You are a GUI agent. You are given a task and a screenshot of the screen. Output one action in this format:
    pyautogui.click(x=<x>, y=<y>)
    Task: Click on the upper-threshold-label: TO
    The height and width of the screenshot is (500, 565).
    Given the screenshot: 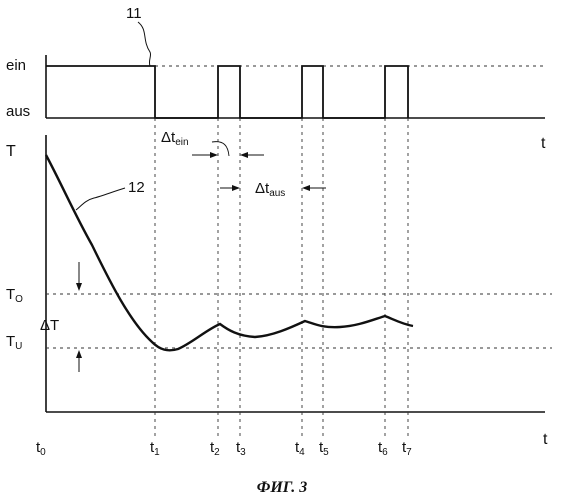 What is the action you would take?
    pyautogui.click(x=14, y=295)
    